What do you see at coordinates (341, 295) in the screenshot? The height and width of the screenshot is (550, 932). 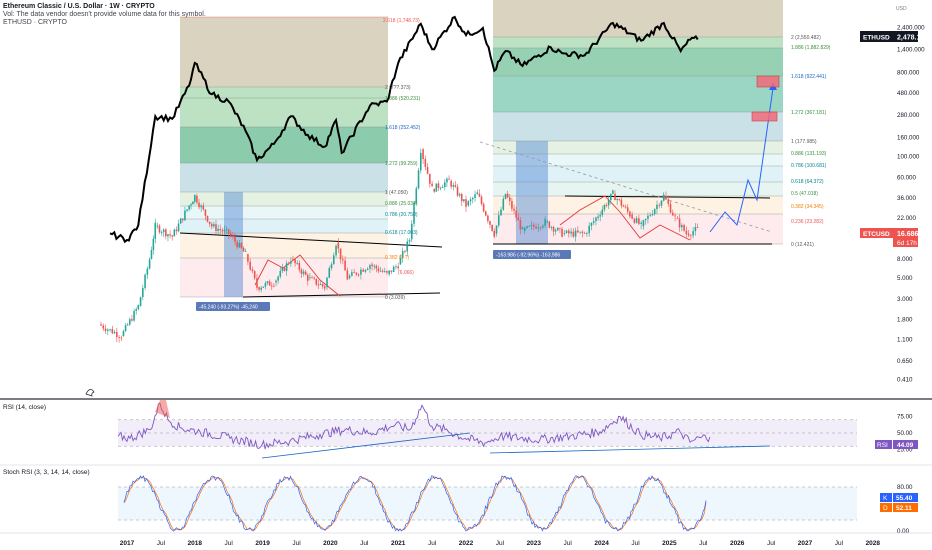 I see `trendline-left-bottom` at bounding box center [341, 295].